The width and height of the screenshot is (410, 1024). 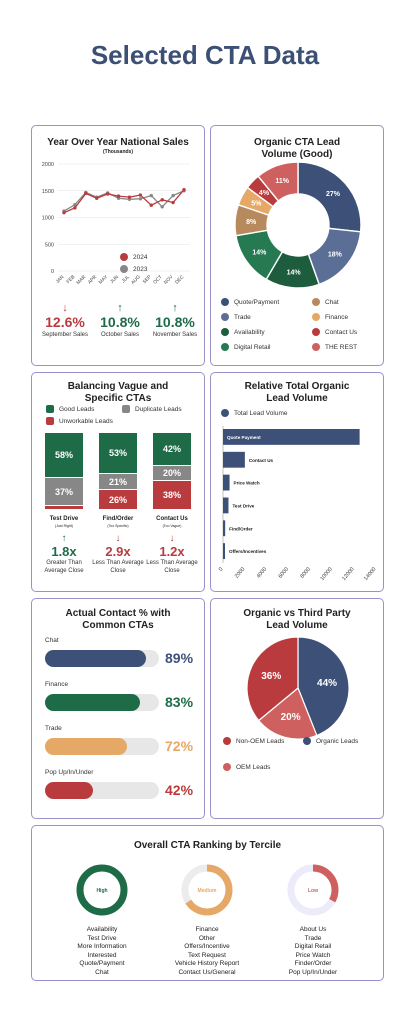 What do you see at coordinates (118, 142) in the screenshot?
I see `yoy-title: Year Over Year National Sales` at bounding box center [118, 142].